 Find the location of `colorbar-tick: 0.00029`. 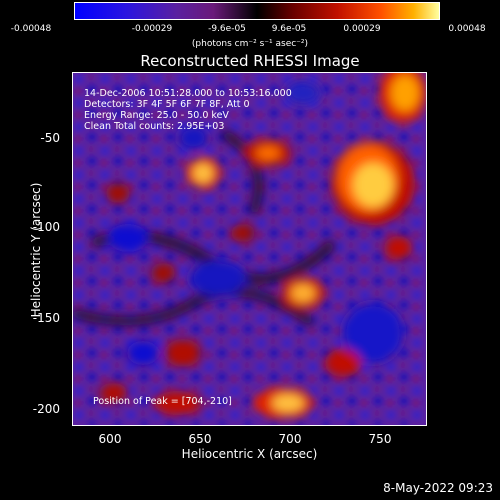

colorbar-tick: 0.00029 is located at coordinates (362, 29).